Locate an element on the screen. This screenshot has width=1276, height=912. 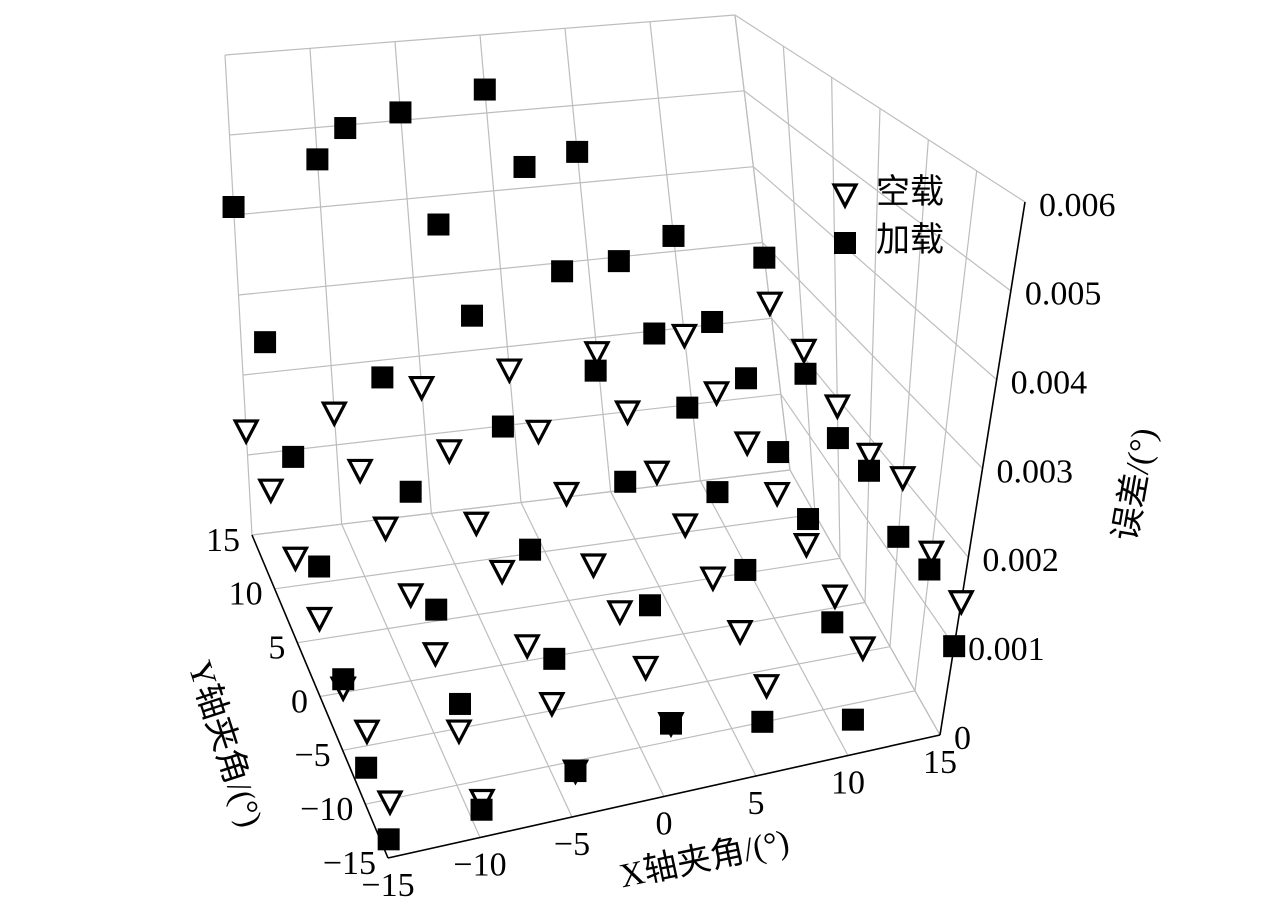
z-tick-label: 0.004 is located at coordinates (1049, 382).